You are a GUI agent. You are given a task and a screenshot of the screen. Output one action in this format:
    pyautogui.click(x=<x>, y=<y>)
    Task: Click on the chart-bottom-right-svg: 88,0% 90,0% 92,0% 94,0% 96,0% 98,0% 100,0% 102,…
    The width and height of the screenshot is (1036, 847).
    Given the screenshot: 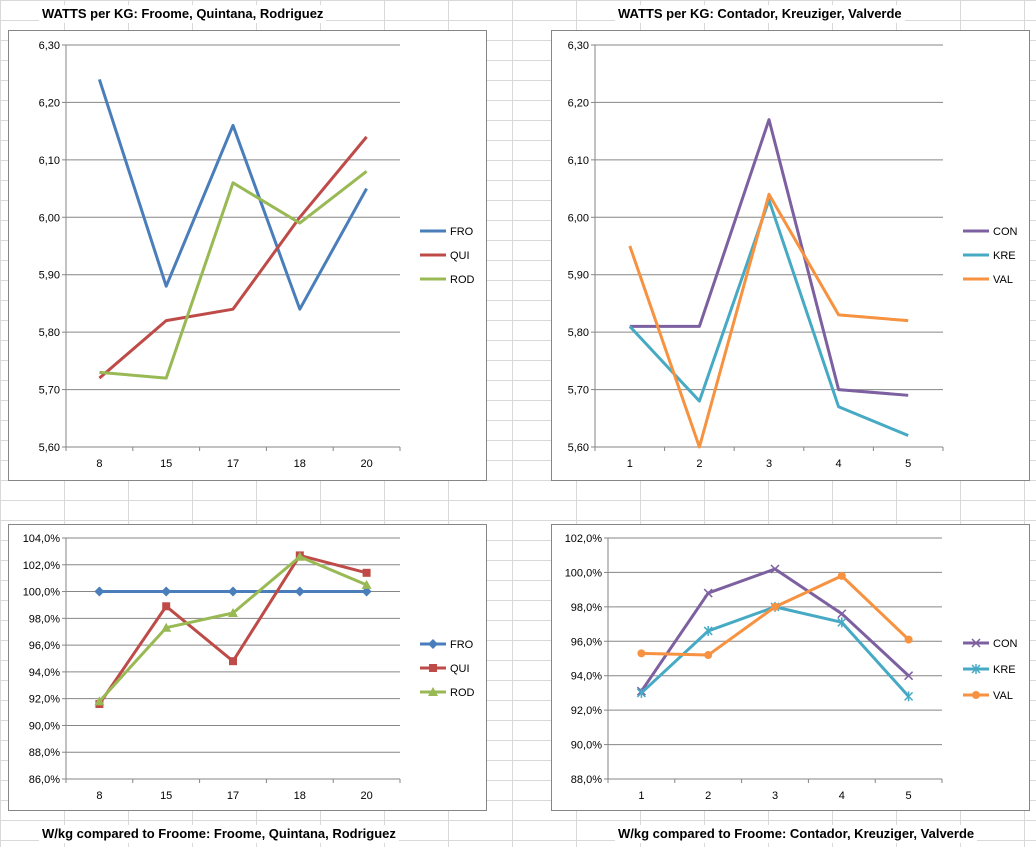 What is the action you would take?
    pyautogui.click(x=791, y=667)
    